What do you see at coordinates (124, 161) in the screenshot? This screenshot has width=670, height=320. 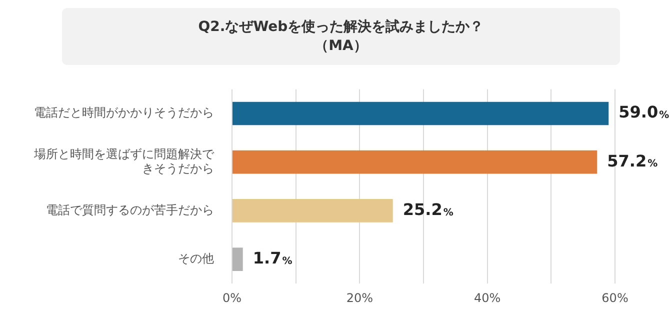 I see `y-tick-label: 場所と時間を選ばずに問題解決できそうだから` at bounding box center [124, 161].